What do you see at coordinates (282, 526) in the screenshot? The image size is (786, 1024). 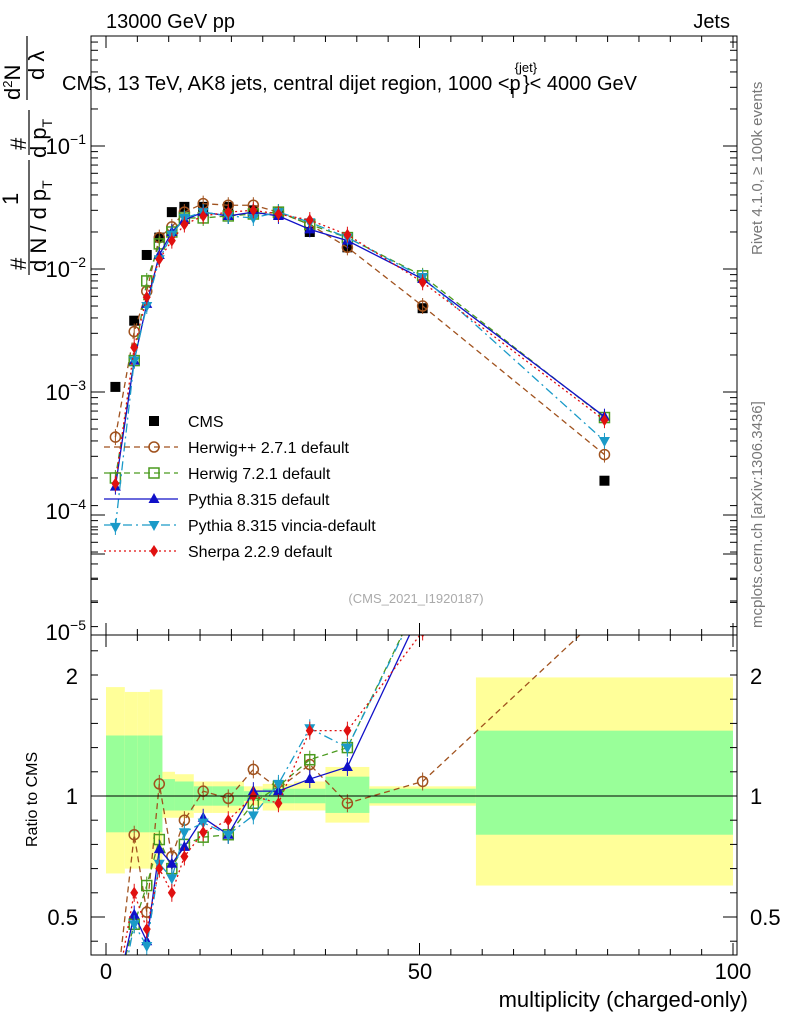 I see `legend-label-vincia: Pythia 8.315 vincia-default` at bounding box center [282, 526].